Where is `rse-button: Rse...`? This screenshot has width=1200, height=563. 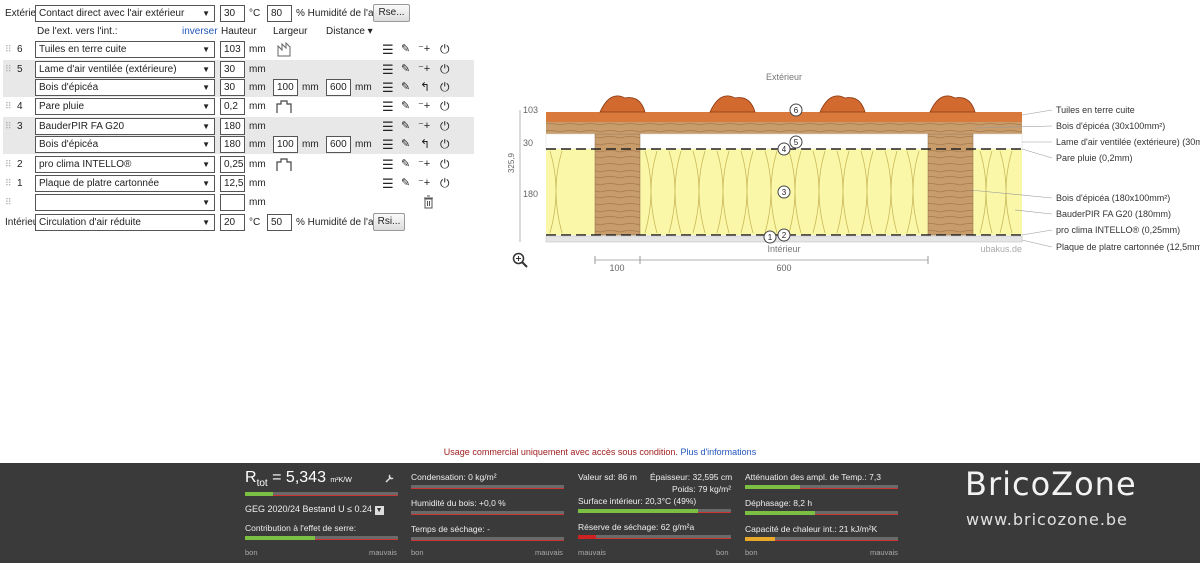
rse-button: Rse... is located at coordinates (391, 13).